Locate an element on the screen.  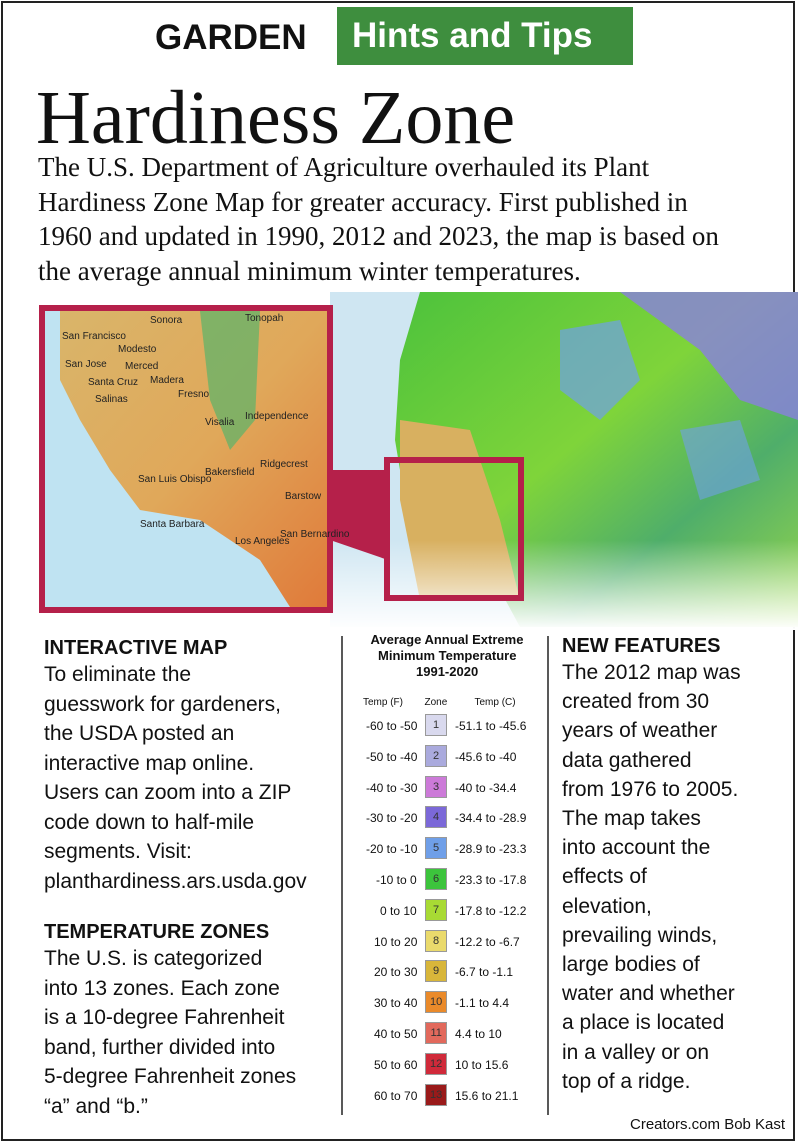
legend-zone: 5 is located at coordinates (436, 848).